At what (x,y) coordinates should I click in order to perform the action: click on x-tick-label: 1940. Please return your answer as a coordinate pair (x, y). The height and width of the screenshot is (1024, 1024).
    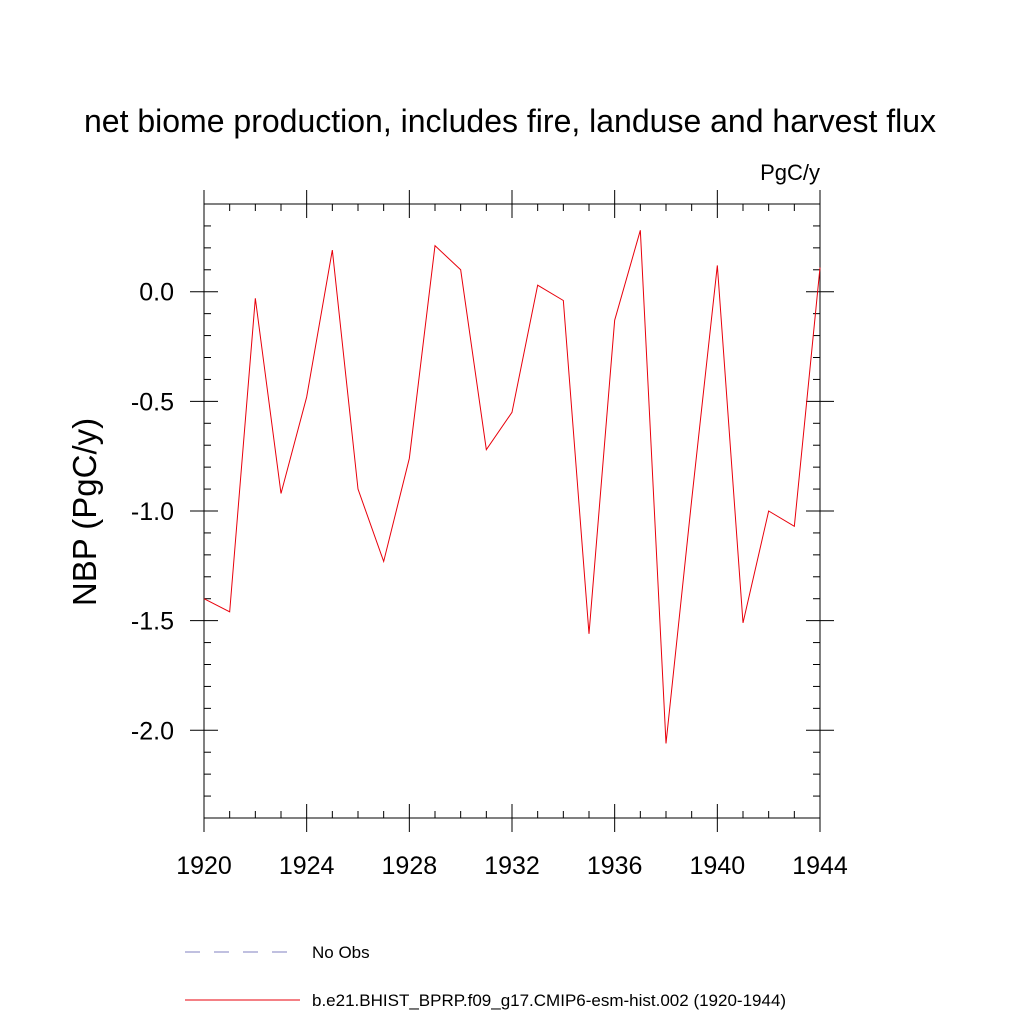
    Looking at the image, I should click on (718, 866).